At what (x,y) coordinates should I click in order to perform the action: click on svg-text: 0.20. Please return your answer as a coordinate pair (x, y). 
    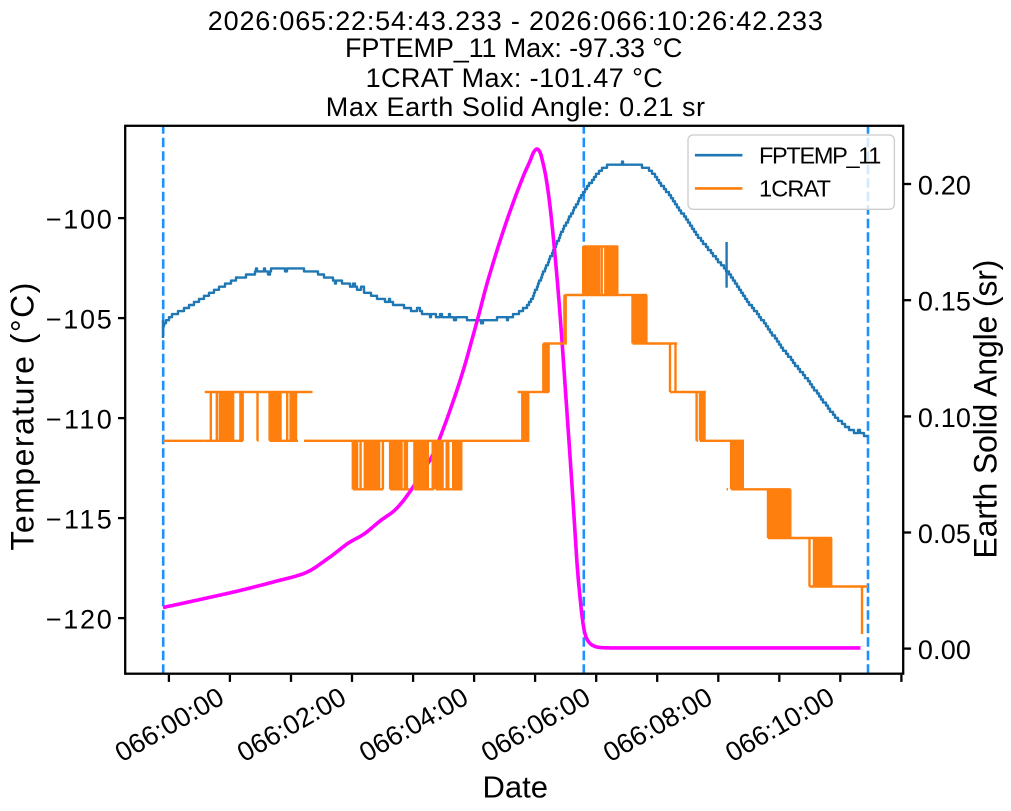
    Looking at the image, I should click on (944, 185).